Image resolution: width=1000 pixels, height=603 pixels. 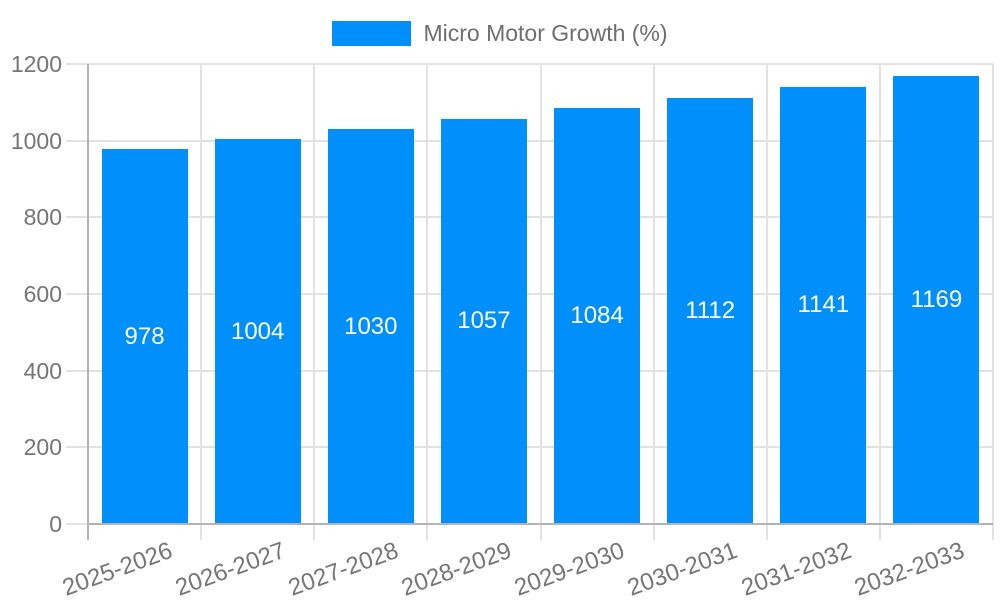 What do you see at coordinates (372, 33) in the screenshot?
I see `legend-color-swatch` at bounding box center [372, 33].